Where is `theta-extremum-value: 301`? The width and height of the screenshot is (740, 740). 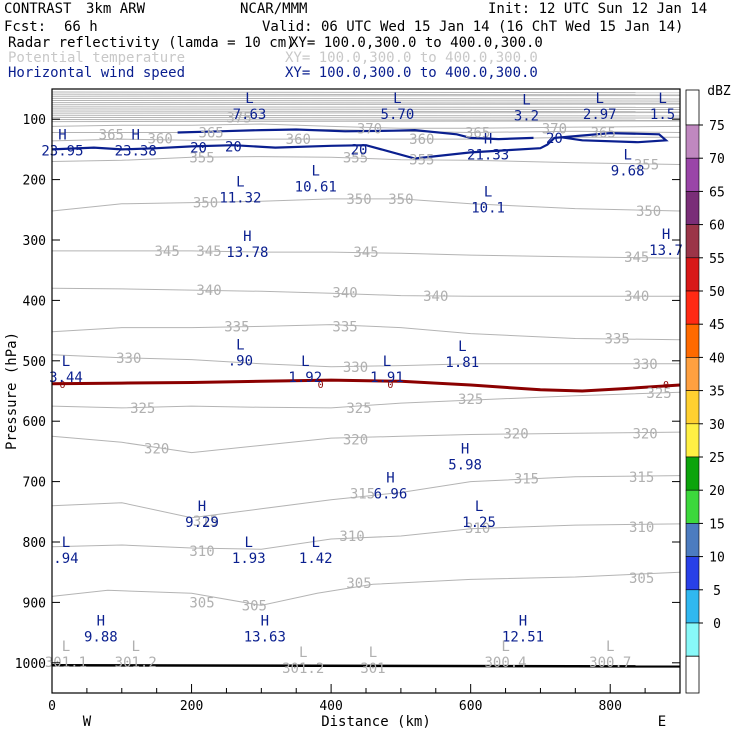
theta-extremum-value: 301 is located at coordinates (372, 669).